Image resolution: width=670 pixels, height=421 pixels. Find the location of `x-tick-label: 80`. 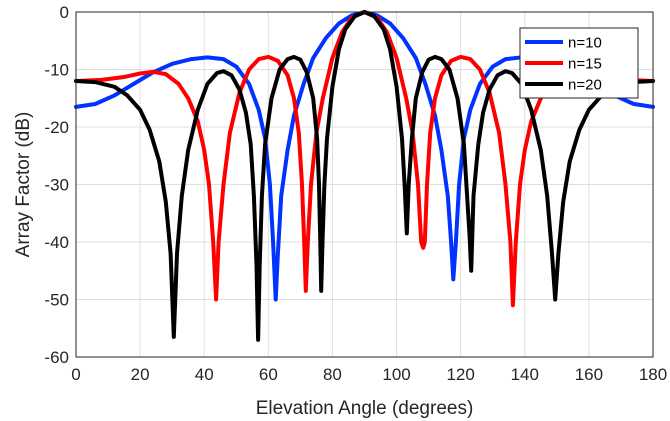

x-tick-label: 80 is located at coordinates (332, 374).